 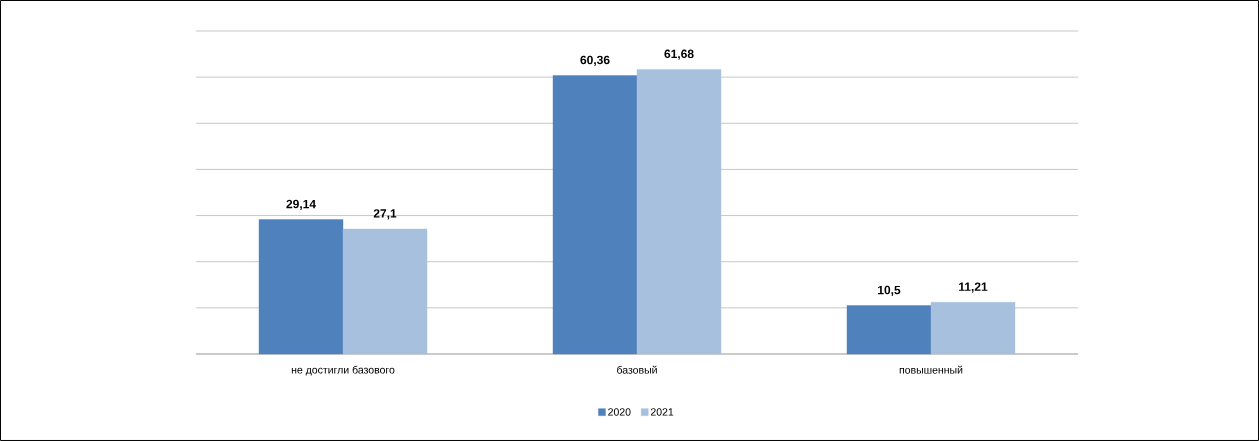 I want to click on legend-label: 2020, so click(x=619, y=412).